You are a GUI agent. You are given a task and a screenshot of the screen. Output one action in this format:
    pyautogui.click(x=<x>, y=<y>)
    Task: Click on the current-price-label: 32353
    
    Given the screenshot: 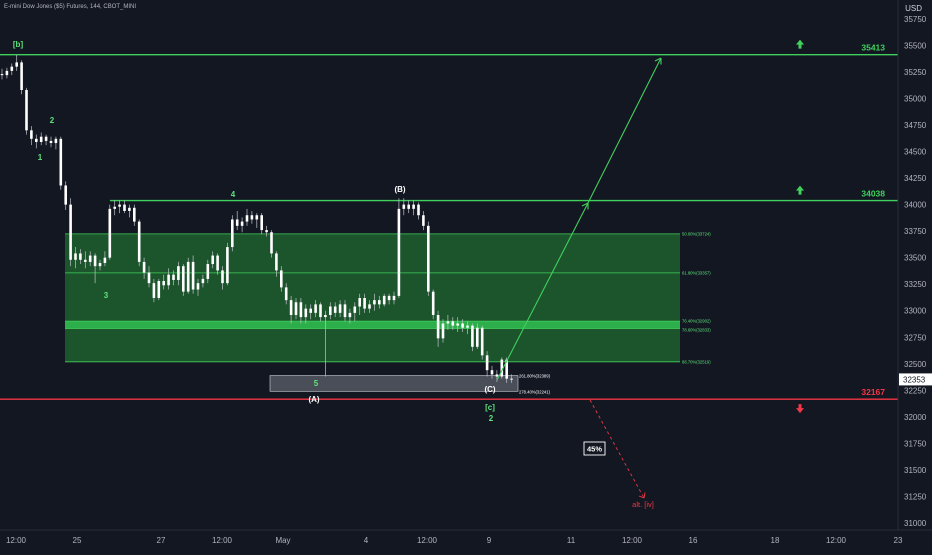 What is the action you would take?
    pyautogui.click(x=914, y=379)
    